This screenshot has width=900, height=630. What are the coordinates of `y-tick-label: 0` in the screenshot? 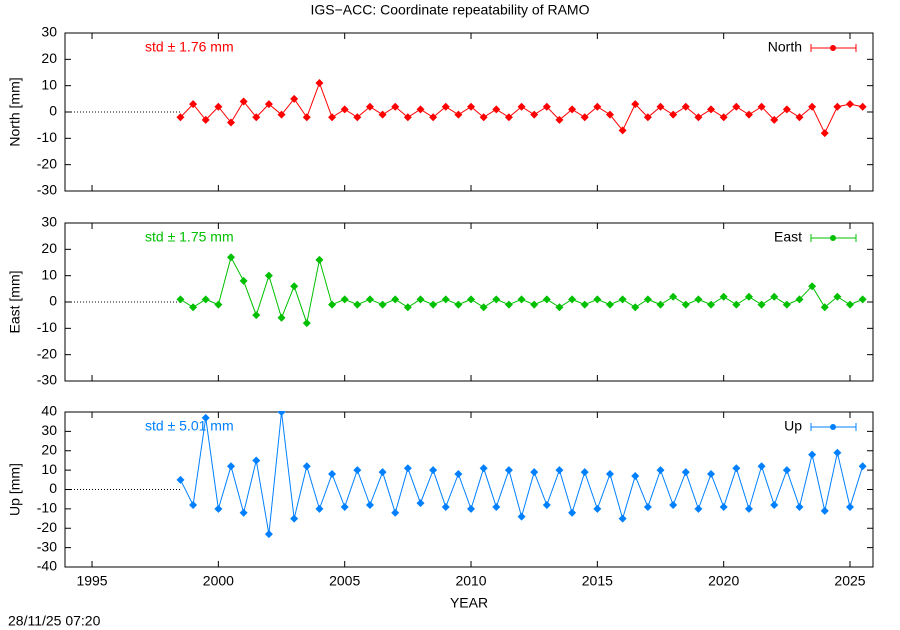 It's located at (53, 111).